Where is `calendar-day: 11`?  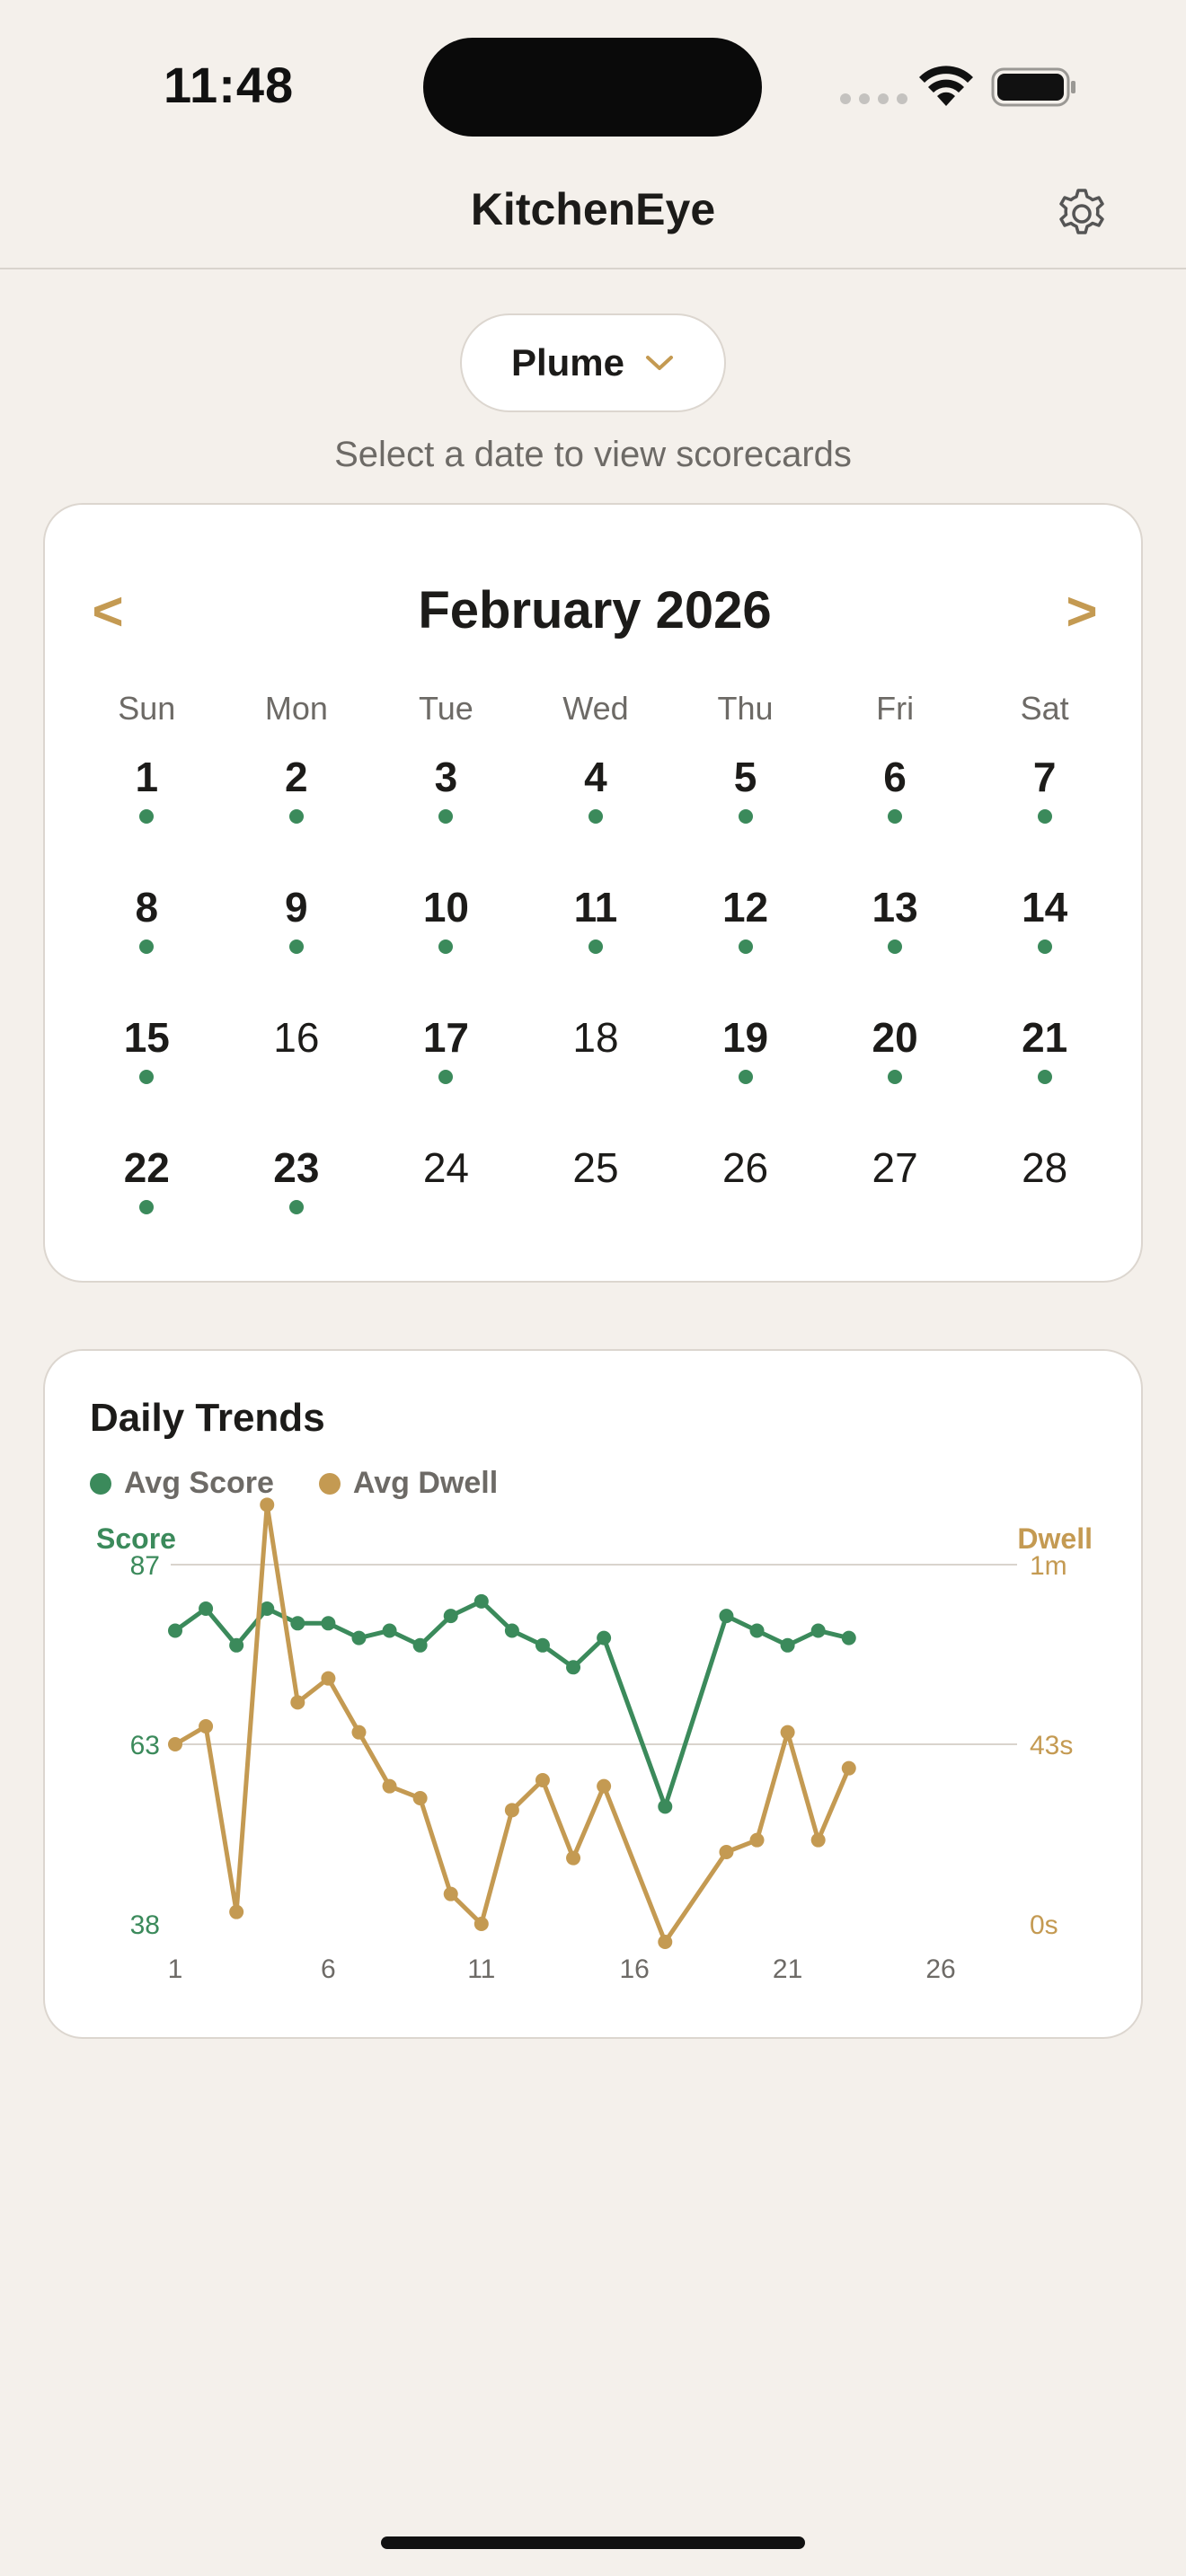
calendar-day: 11 is located at coordinates (596, 950).